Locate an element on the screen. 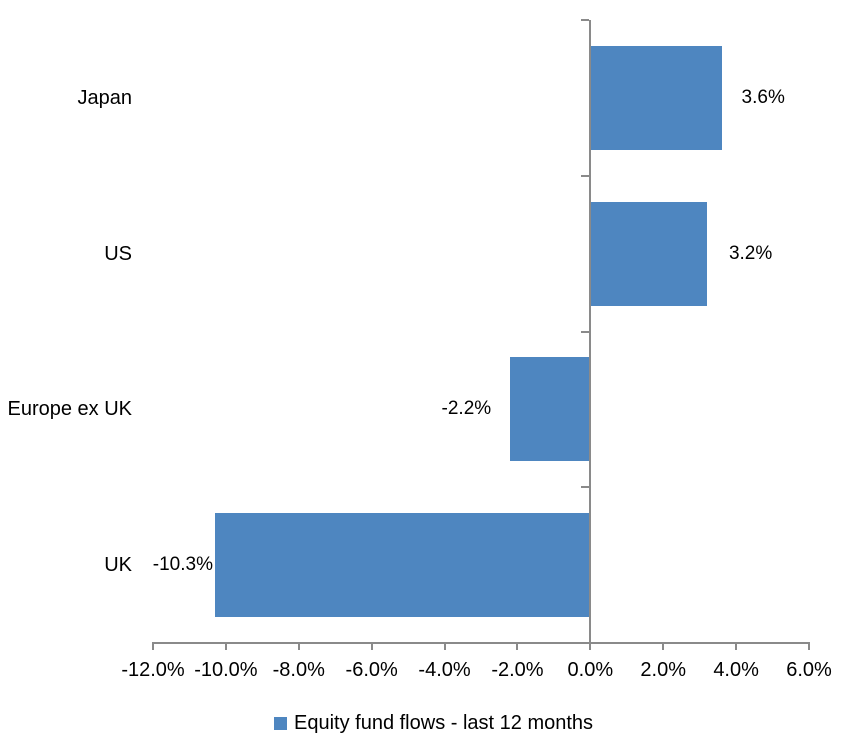  x-axis-tick-label: -4.0% is located at coordinates (444, 670).